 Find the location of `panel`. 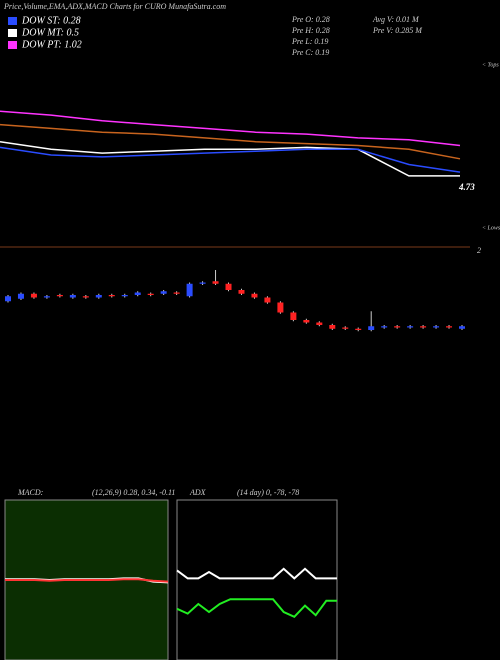

panel is located at coordinates (257, 579).